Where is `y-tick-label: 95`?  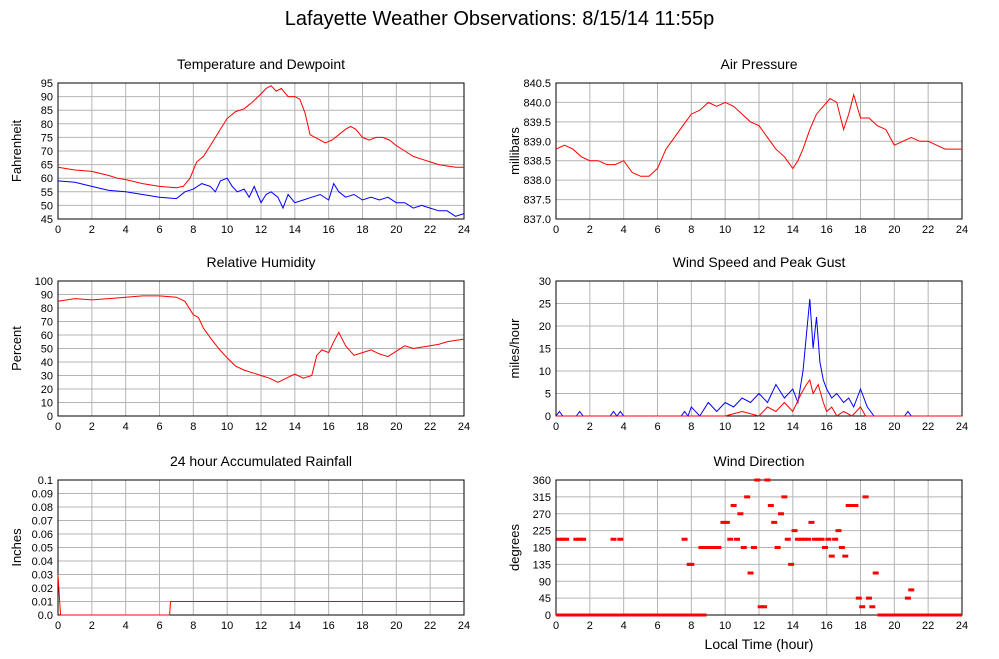
y-tick-label: 95 is located at coordinates (47, 84).